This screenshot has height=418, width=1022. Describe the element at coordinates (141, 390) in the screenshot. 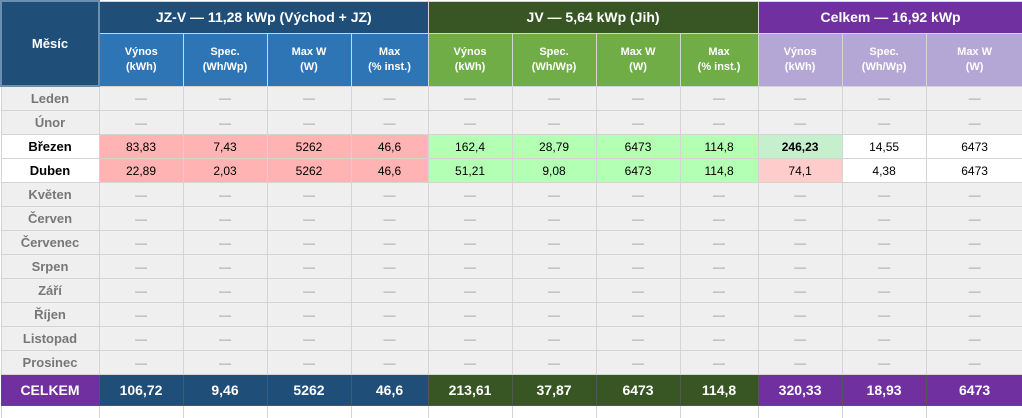

I see `total-cell: 106,72` at that location.